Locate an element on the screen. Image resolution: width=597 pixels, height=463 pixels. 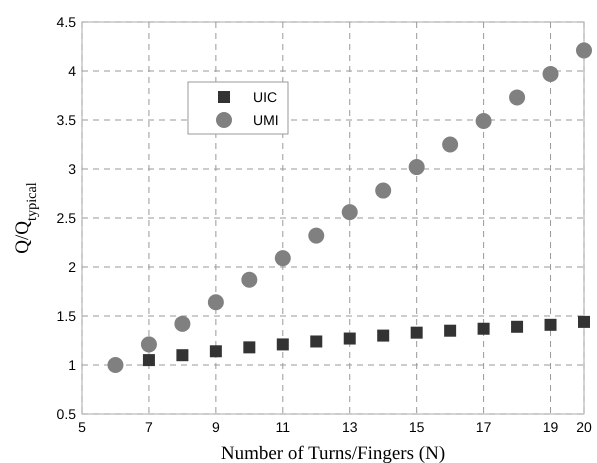
x-tick-label: 9 is located at coordinates (216, 427).